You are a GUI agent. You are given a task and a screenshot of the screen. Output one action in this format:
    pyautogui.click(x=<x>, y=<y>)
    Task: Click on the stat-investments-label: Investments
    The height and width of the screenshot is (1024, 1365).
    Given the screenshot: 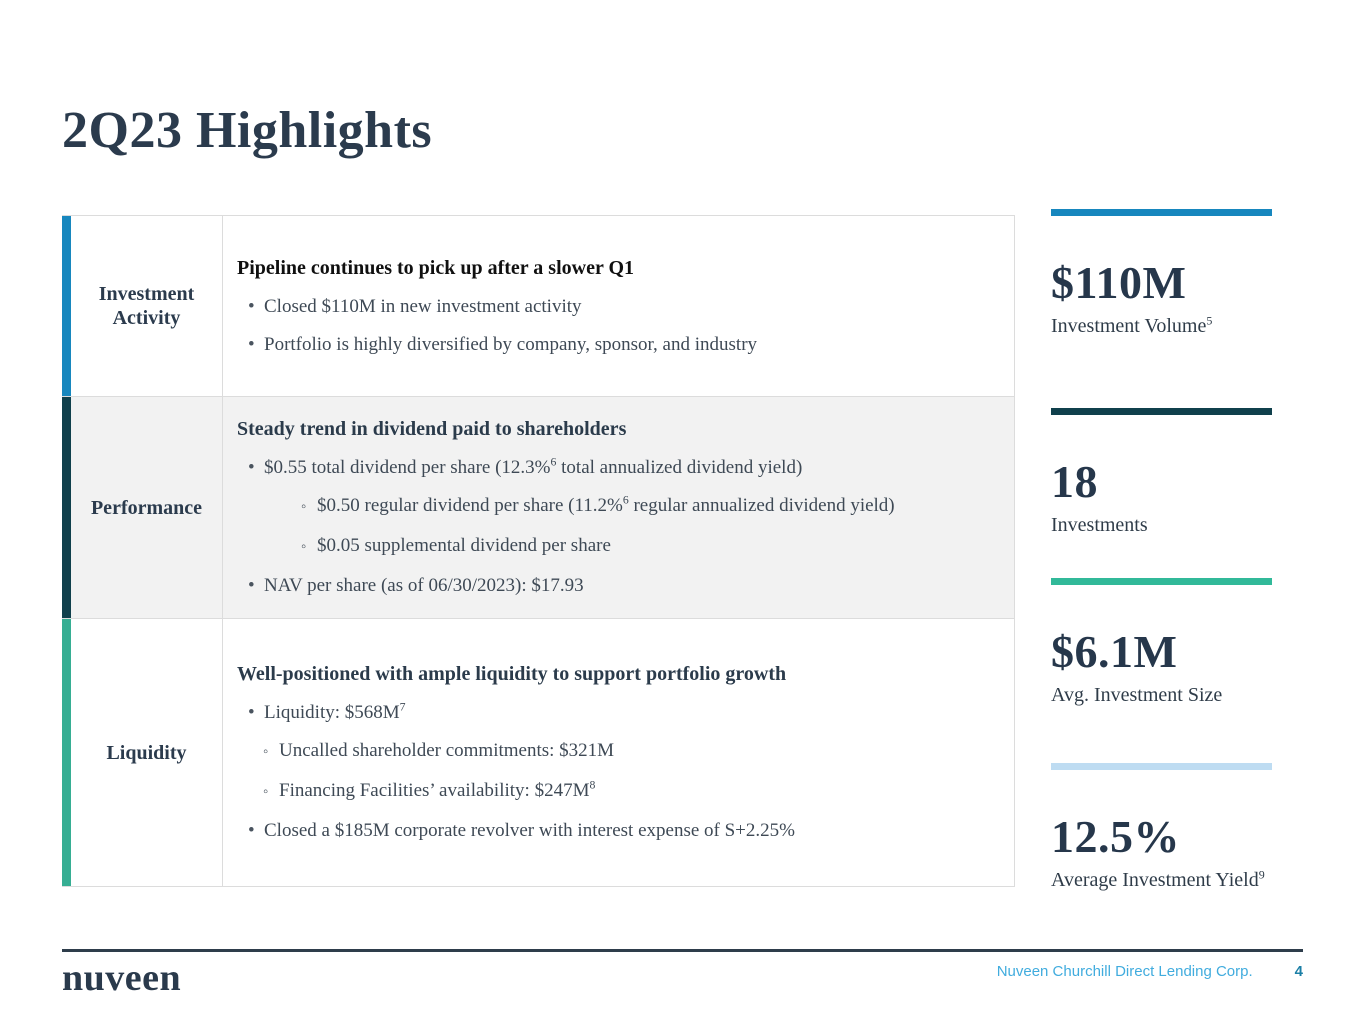 What is the action you would take?
    pyautogui.click(x=1099, y=525)
    